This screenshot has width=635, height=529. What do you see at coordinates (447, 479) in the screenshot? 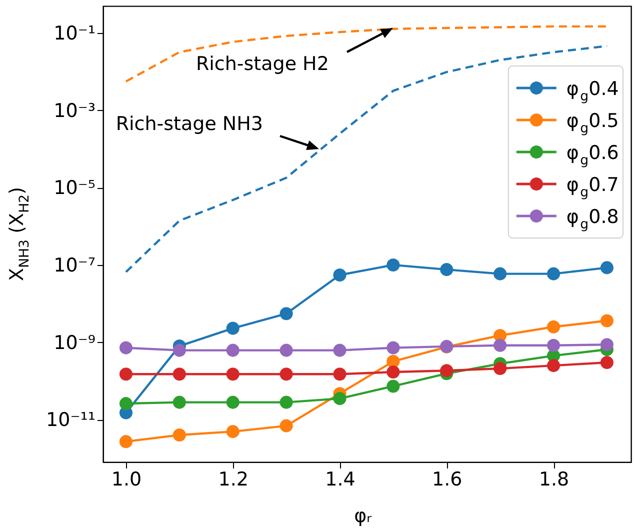
I see `x-tick-label: 1.6` at bounding box center [447, 479].